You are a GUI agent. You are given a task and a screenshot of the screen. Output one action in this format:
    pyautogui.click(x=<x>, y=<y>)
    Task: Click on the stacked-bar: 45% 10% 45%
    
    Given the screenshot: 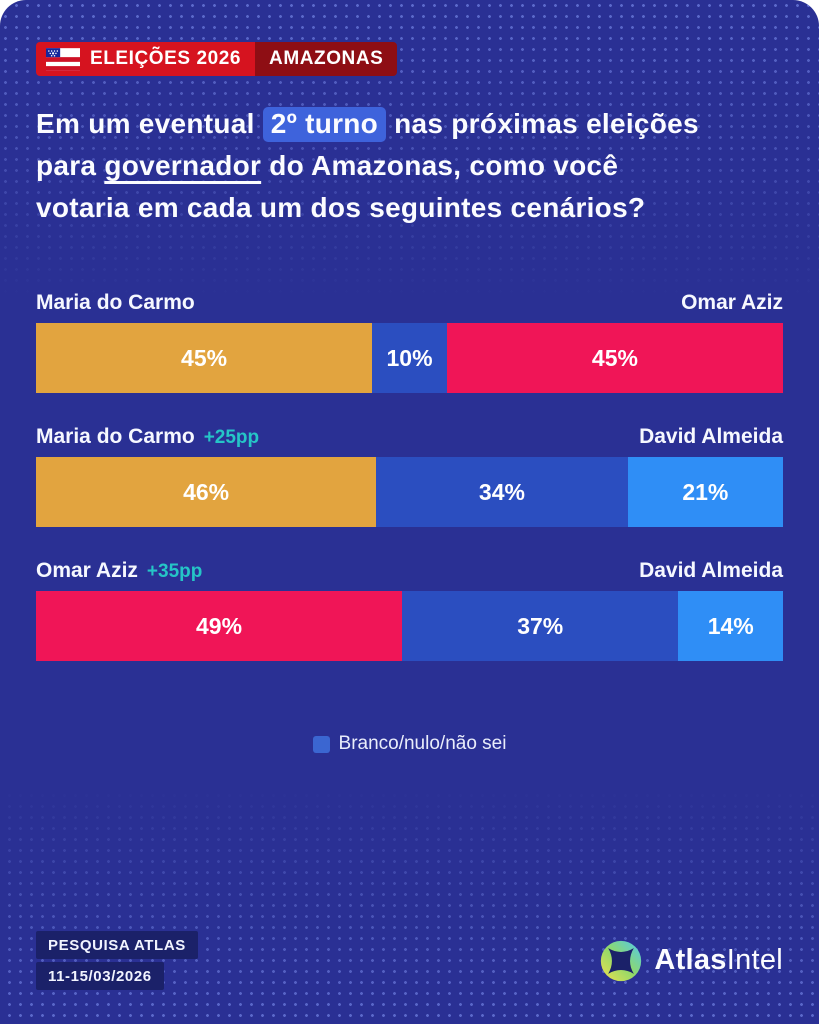 What is the action you would take?
    pyautogui.click(x=410, y=358)
    